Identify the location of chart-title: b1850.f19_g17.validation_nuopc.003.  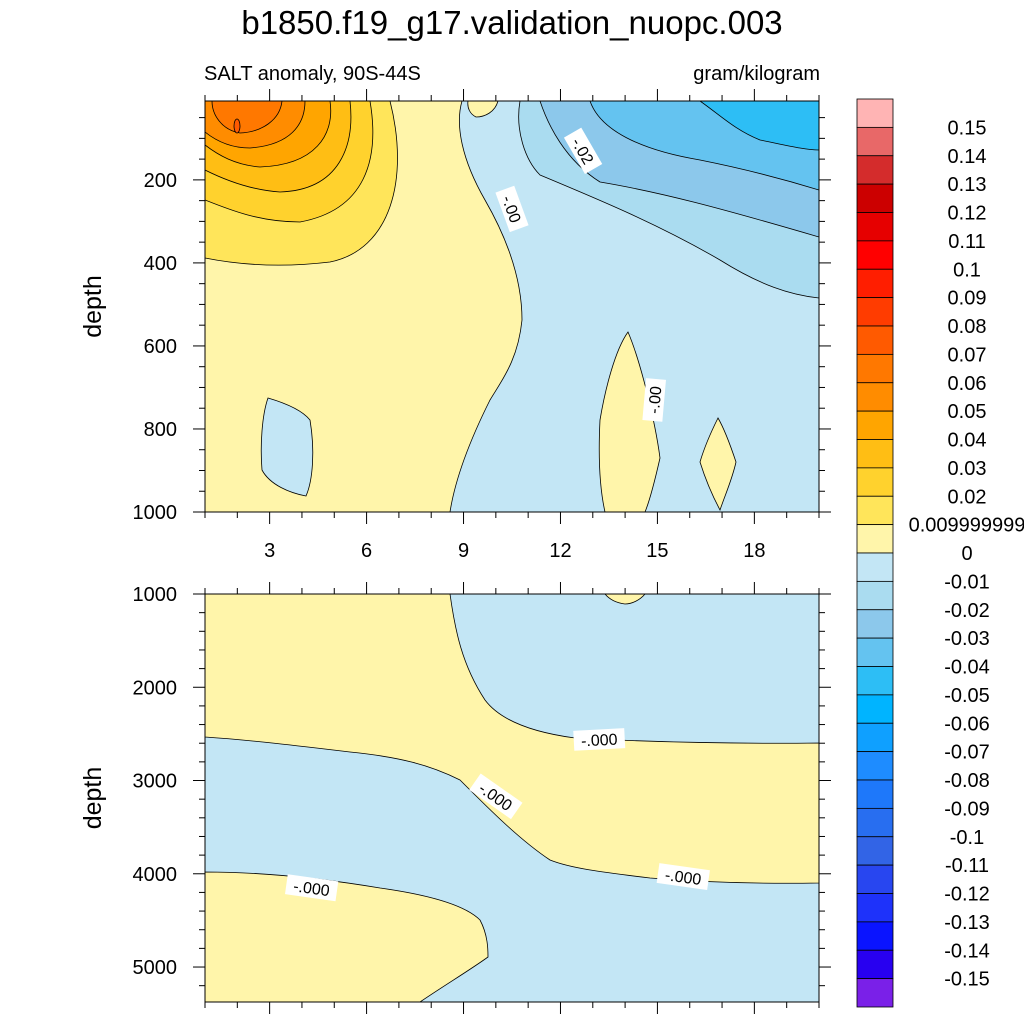
(512, 22).